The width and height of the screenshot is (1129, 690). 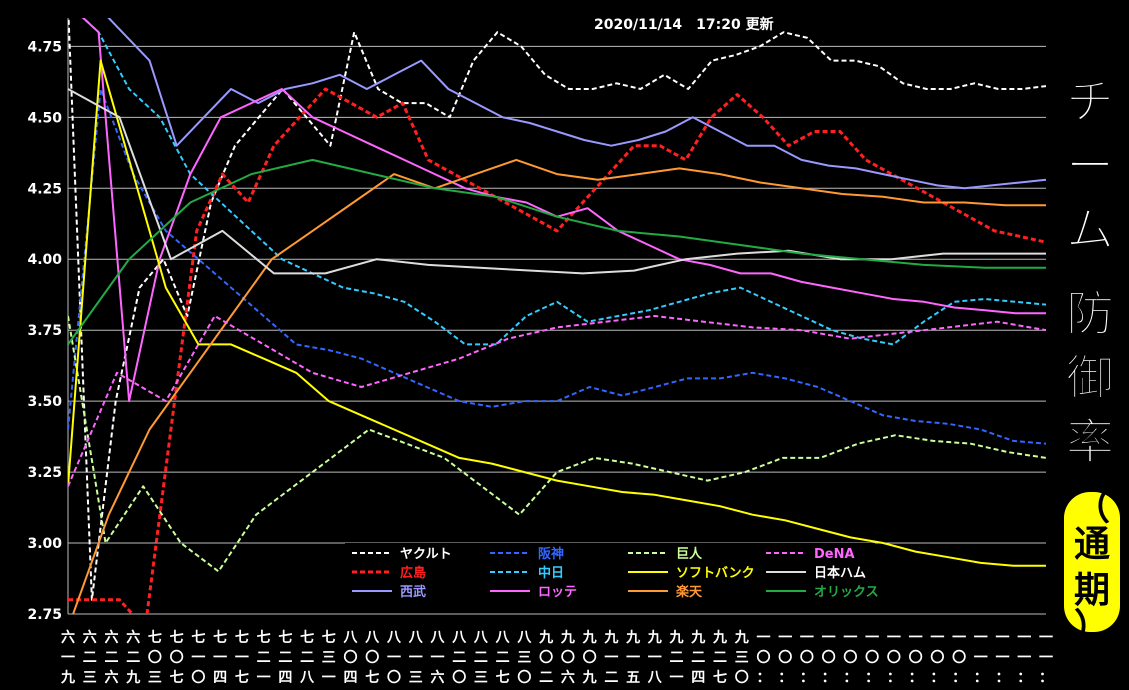 What do you see at coordinates (44, 47) in the screenshot?
I see `y-tick-label: 4.75` at bounding box center [44, 47].